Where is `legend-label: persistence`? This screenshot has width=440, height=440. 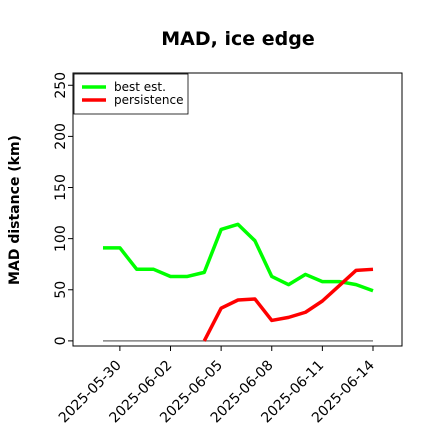
legend-label: persistence is located at coordinates (148, 100).